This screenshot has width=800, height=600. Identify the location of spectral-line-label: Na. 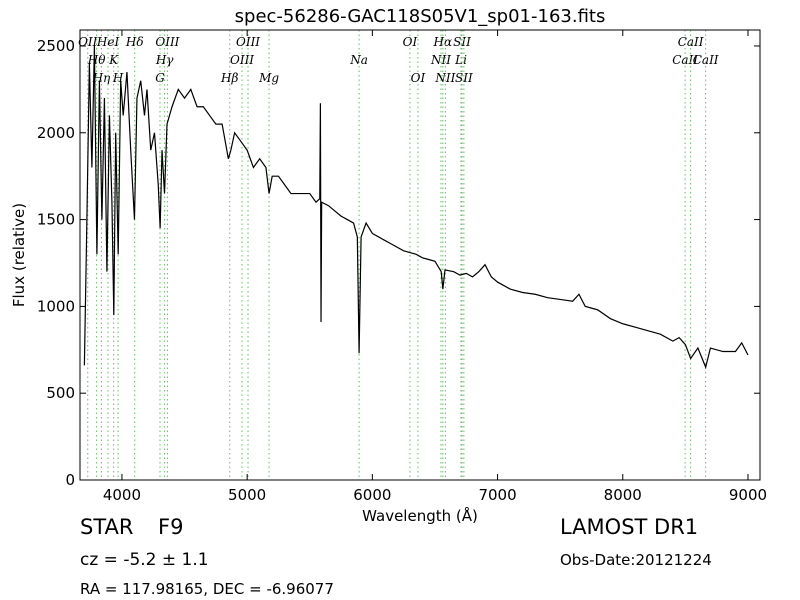
(358, 60).